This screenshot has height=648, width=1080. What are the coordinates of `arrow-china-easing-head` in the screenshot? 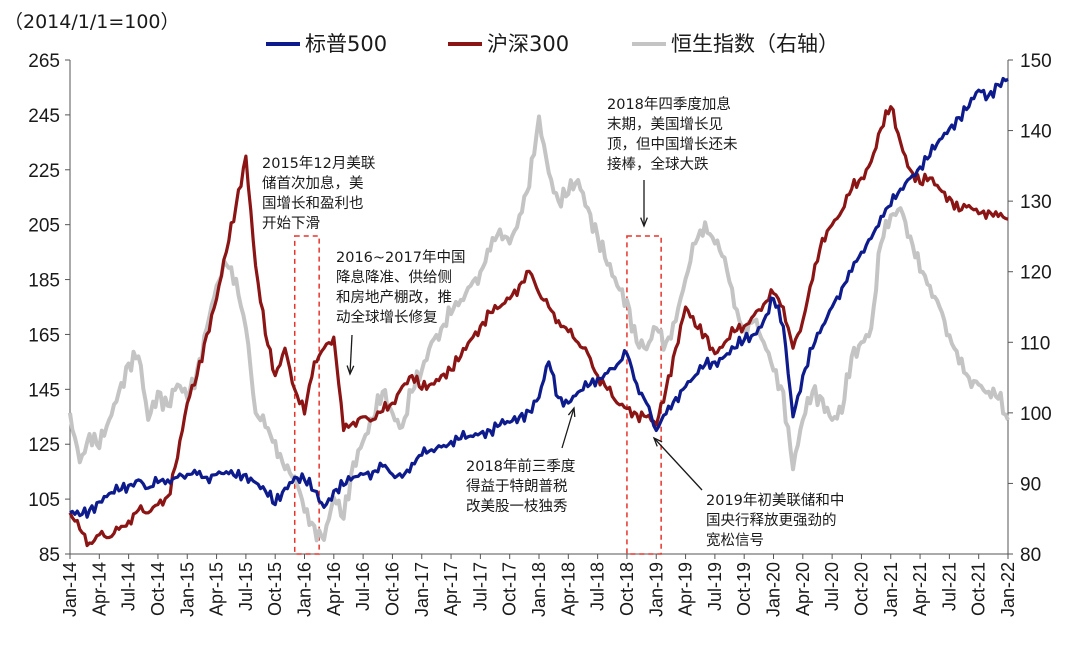 It's located at (350, 370).